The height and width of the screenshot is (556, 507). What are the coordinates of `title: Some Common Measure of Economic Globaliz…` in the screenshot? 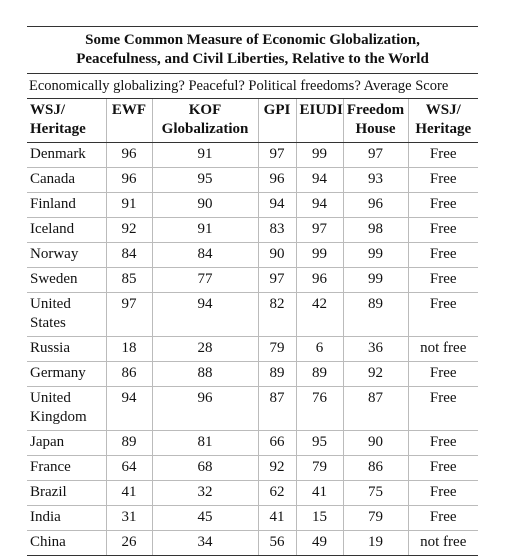 It's located at (252, 50).